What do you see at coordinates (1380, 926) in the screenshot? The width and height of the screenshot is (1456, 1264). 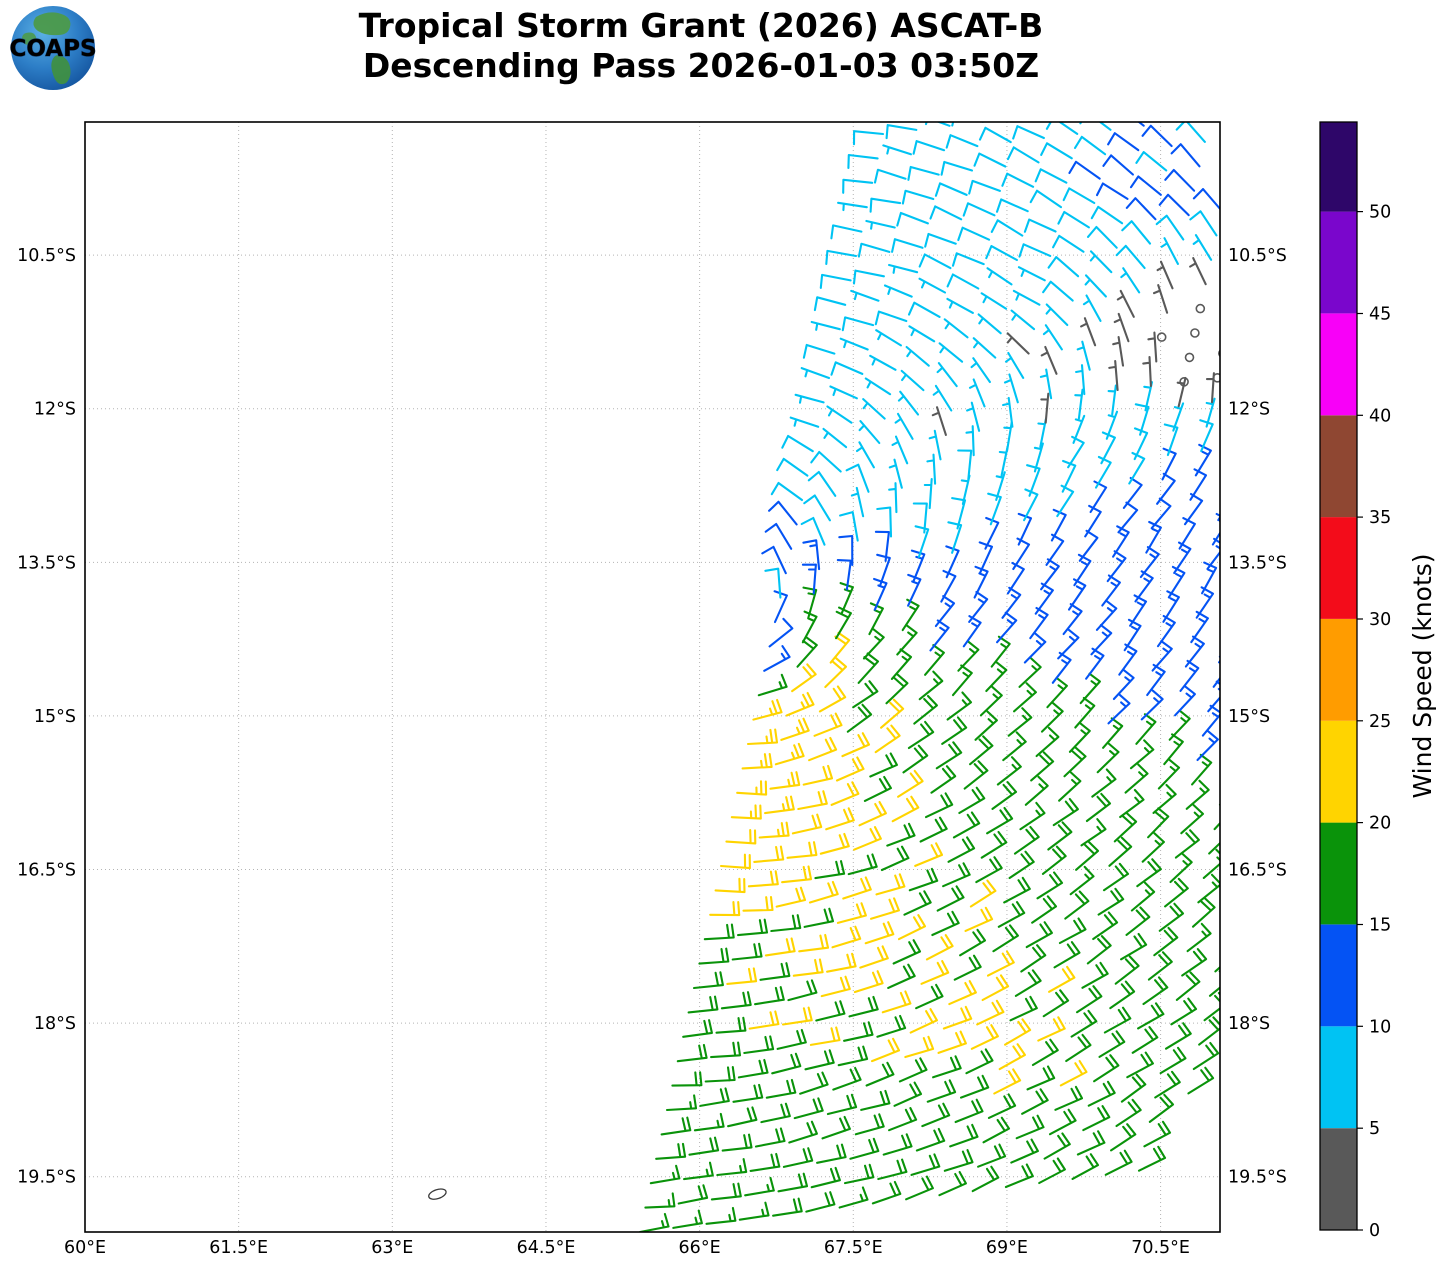 I see `colorbar-tick-label: 15` at bounding box center [1380, 926].